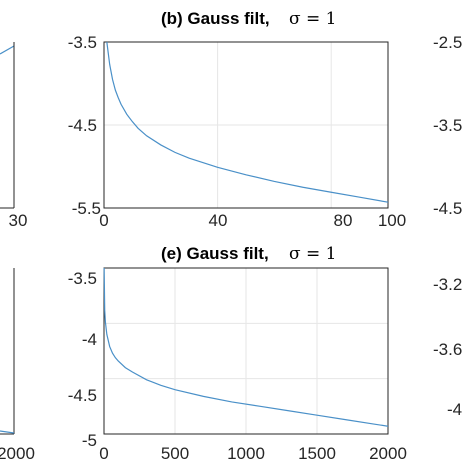 This screenshot has width=474, height=474. I want to click on panel-b-title: (b) Gauss filt,, so click(215, 18).